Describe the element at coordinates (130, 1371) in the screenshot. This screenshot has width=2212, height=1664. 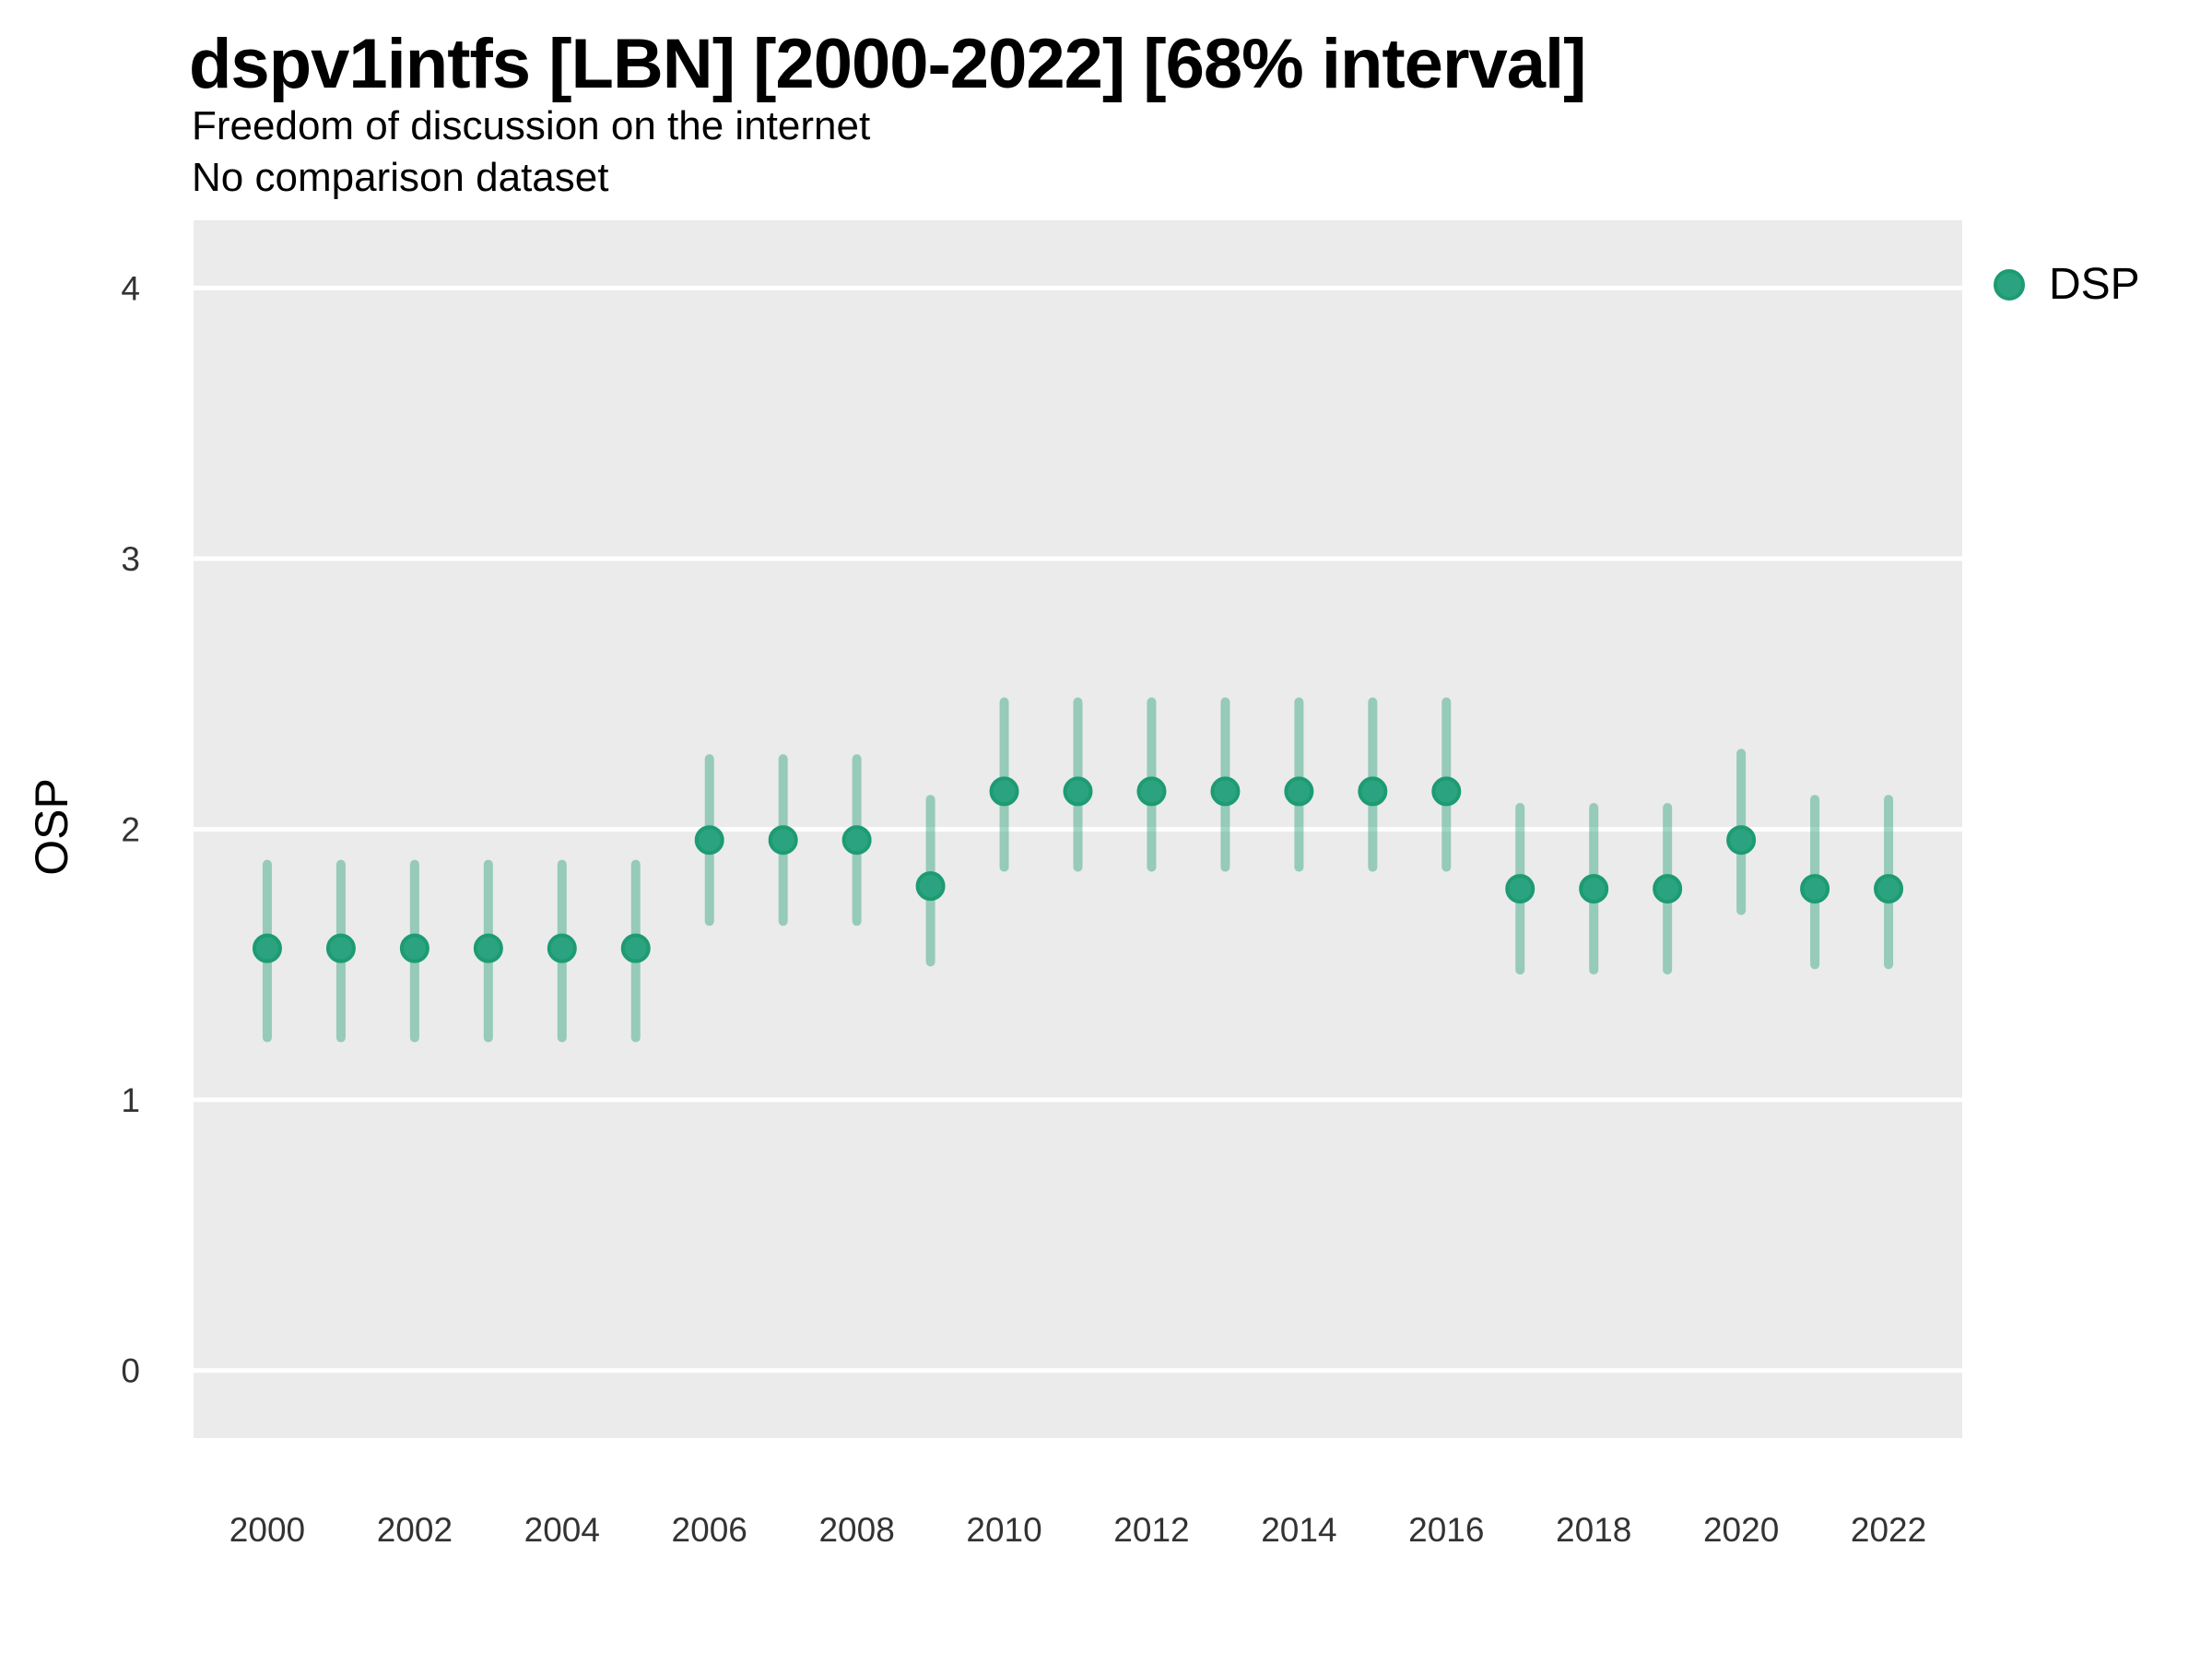
I see `y-tick-label: 0` at that location.